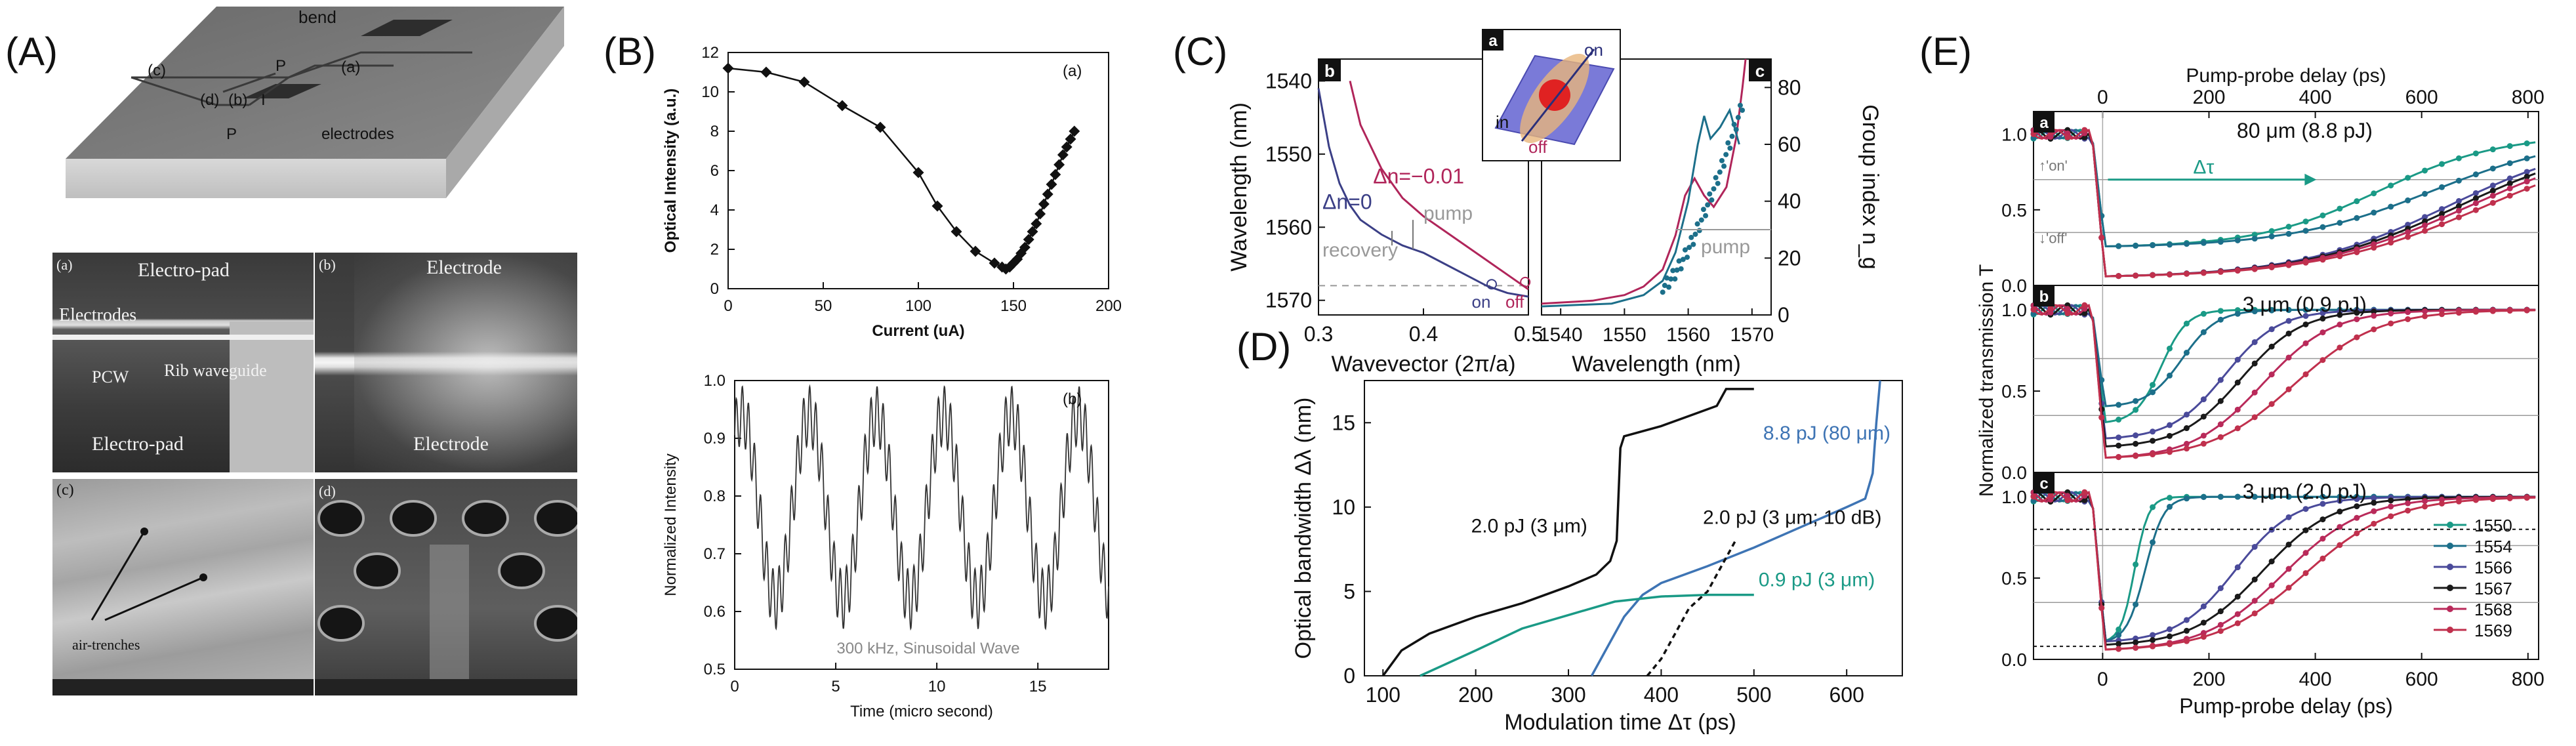  Describe the element at coordinates (183, 587) in the screenshot. I see `sem-image-c: (c) air-trenches` at that location.